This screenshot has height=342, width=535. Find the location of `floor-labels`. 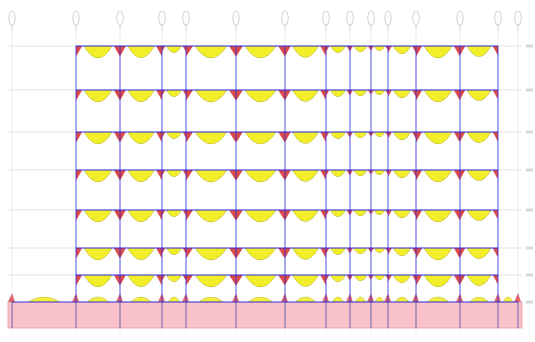

floor-labels is located at coordinates (529, 174).